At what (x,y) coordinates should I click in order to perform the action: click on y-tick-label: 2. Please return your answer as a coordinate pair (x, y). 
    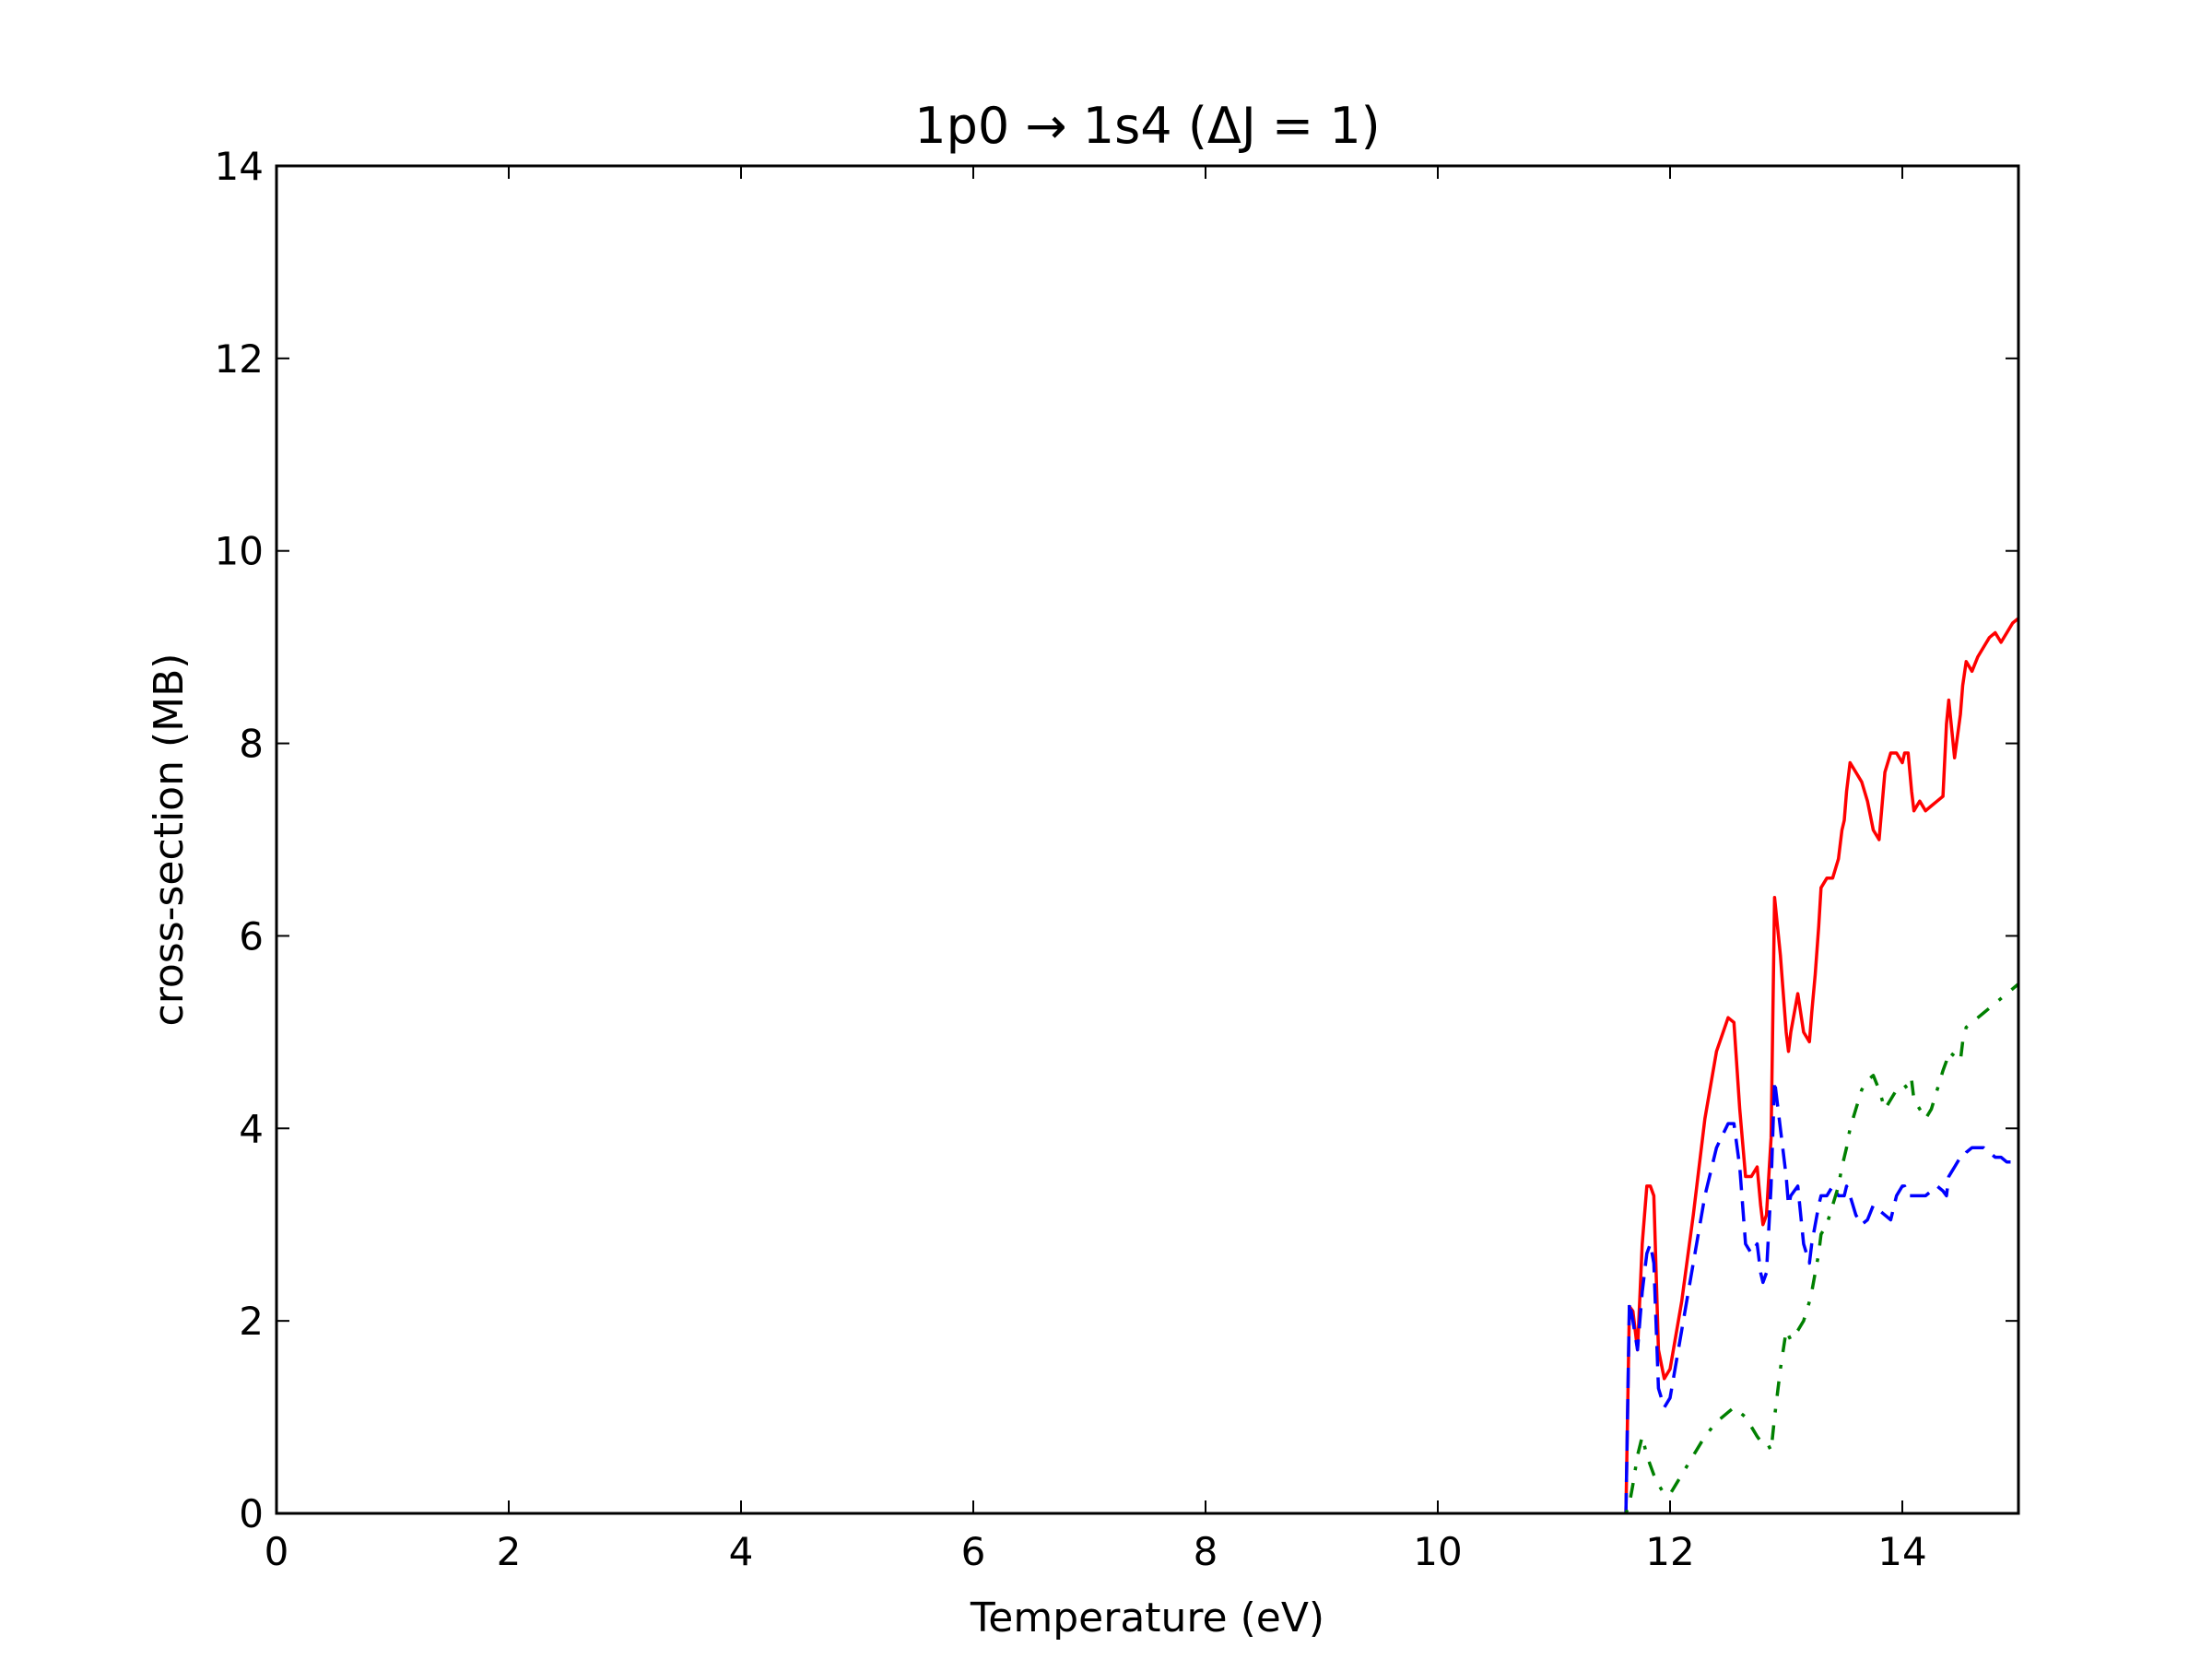
    Looking at the image, I should click on (251, 1321).